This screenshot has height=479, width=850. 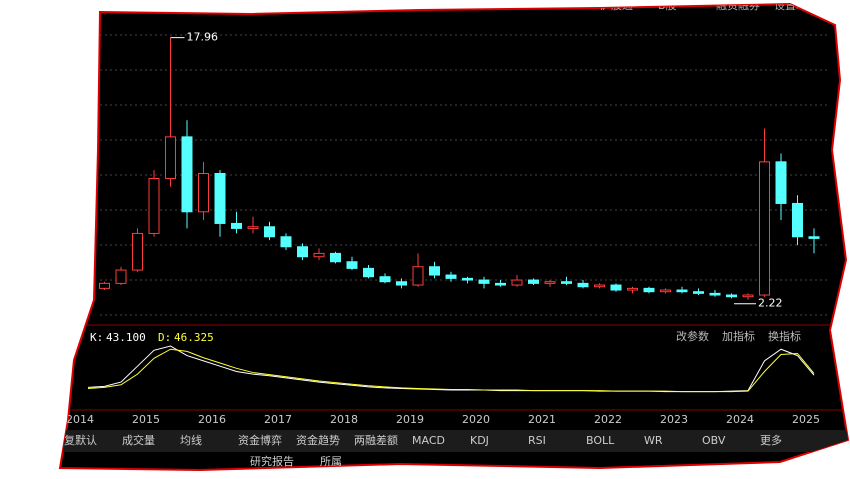 I want to click on bottom-tab: 资金博弈, so click(x=260, y=440).